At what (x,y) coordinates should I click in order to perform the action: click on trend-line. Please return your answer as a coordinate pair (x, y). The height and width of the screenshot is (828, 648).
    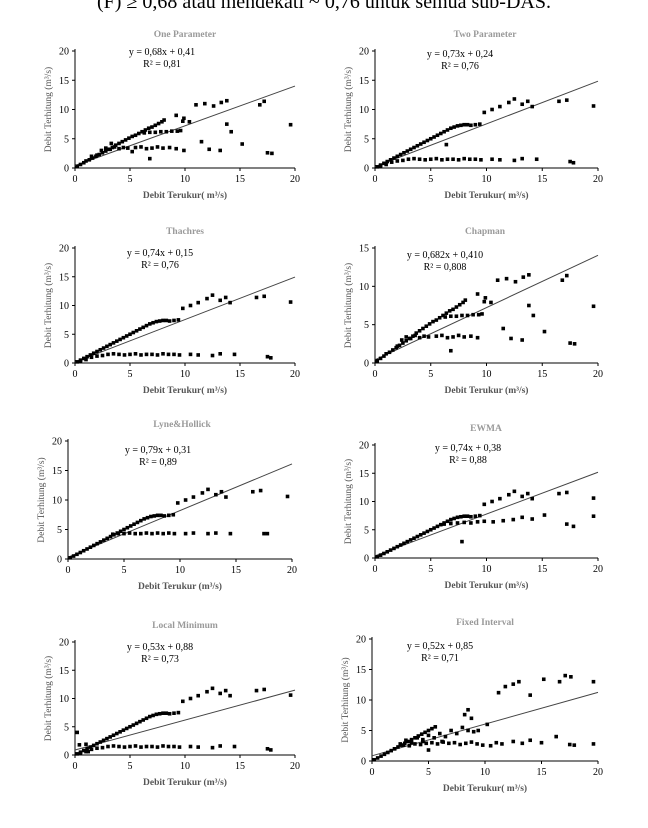
    Looking at the image, I should click on (486, 307).